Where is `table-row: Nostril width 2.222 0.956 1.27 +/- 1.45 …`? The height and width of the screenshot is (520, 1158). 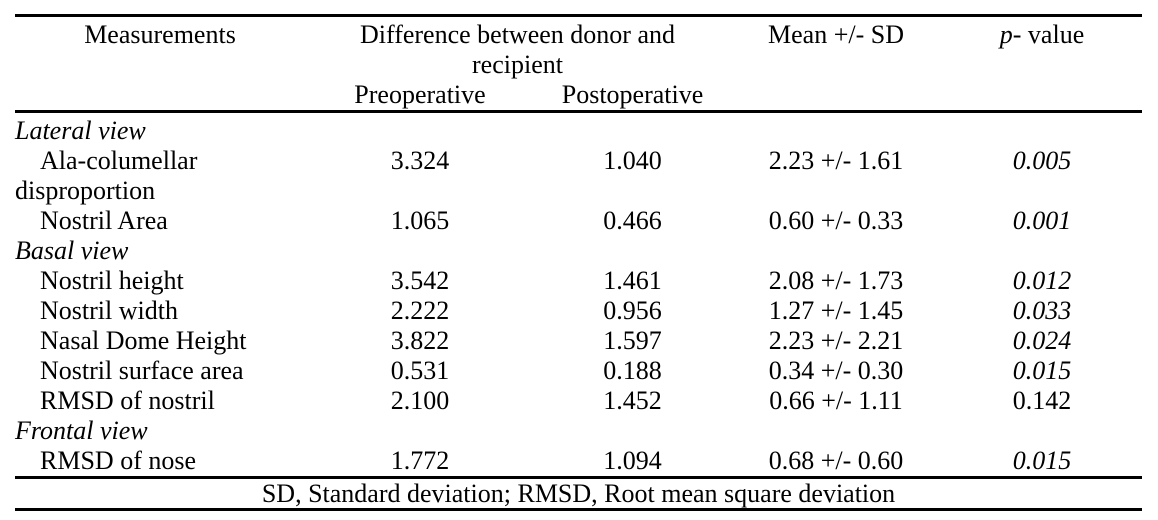
table-row: Nostril width 2.222 0.956 1.27 +/- 1.45 … is located at coordinates (578, 311).